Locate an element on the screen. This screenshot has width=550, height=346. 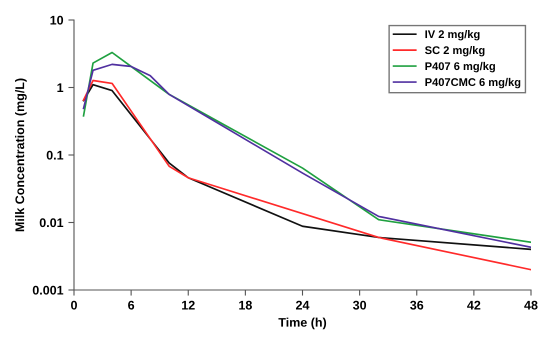
x-tick-label: 6 is located at coordinates (131, 305).